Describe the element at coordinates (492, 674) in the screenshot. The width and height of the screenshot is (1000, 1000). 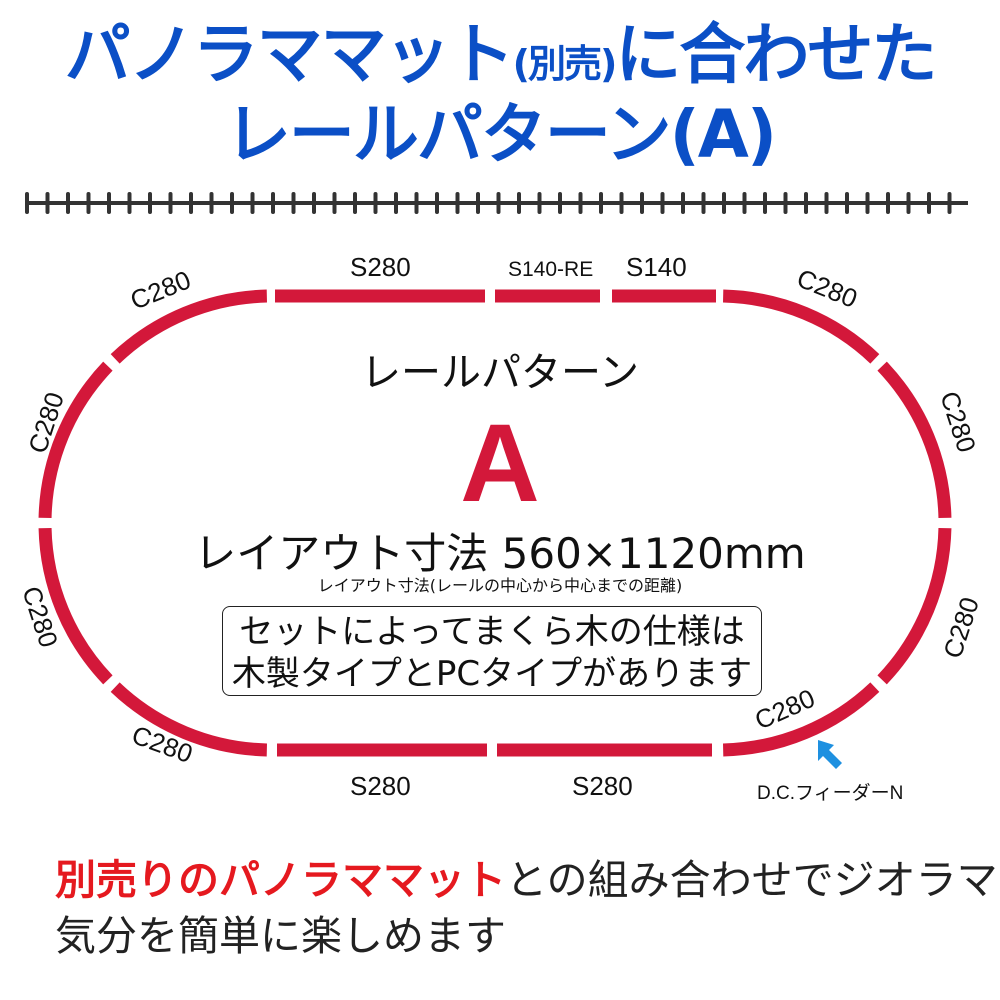
I see `note-line: 木製タイプとPCタイプがあります` at that location.